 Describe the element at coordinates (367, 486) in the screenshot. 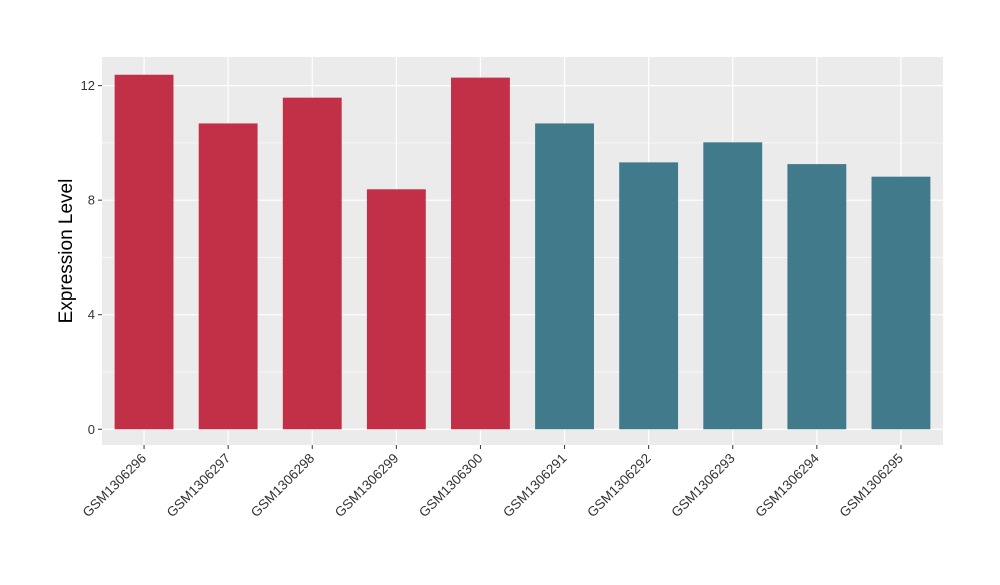

I see `x-tick-label: GSM1306299` at that location.